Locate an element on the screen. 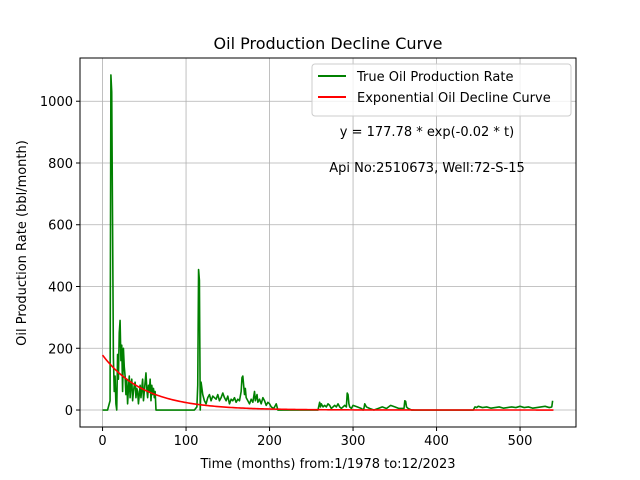 This screenshot has height=480, width=640. x-tick-label: 0 is located at coordinates (102, 441).